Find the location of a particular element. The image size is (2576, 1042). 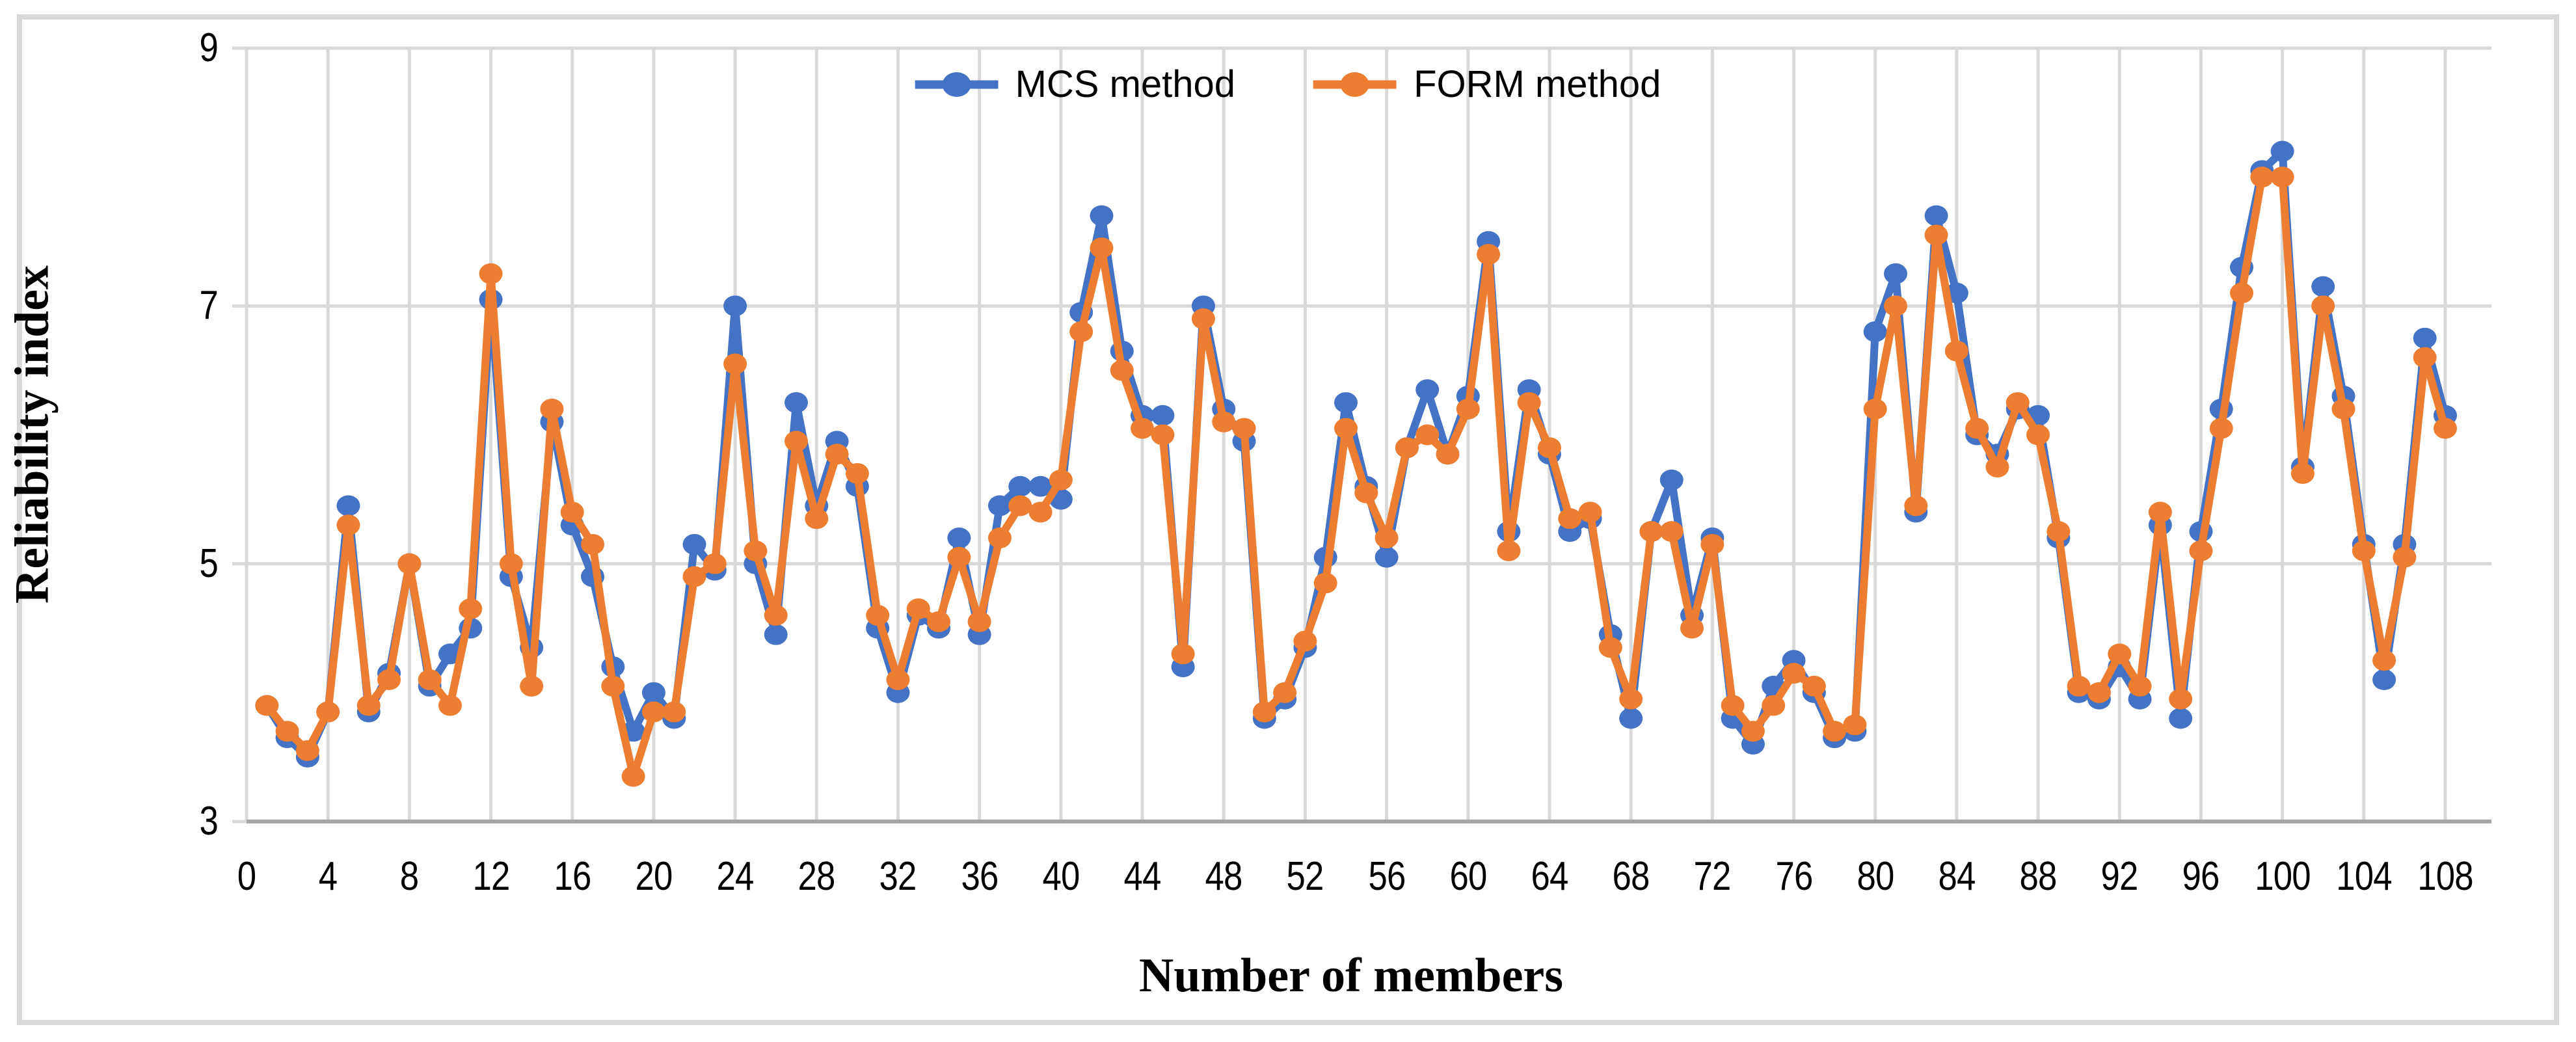

x-tick-label: 60 is located at coordinates (1468, 877).